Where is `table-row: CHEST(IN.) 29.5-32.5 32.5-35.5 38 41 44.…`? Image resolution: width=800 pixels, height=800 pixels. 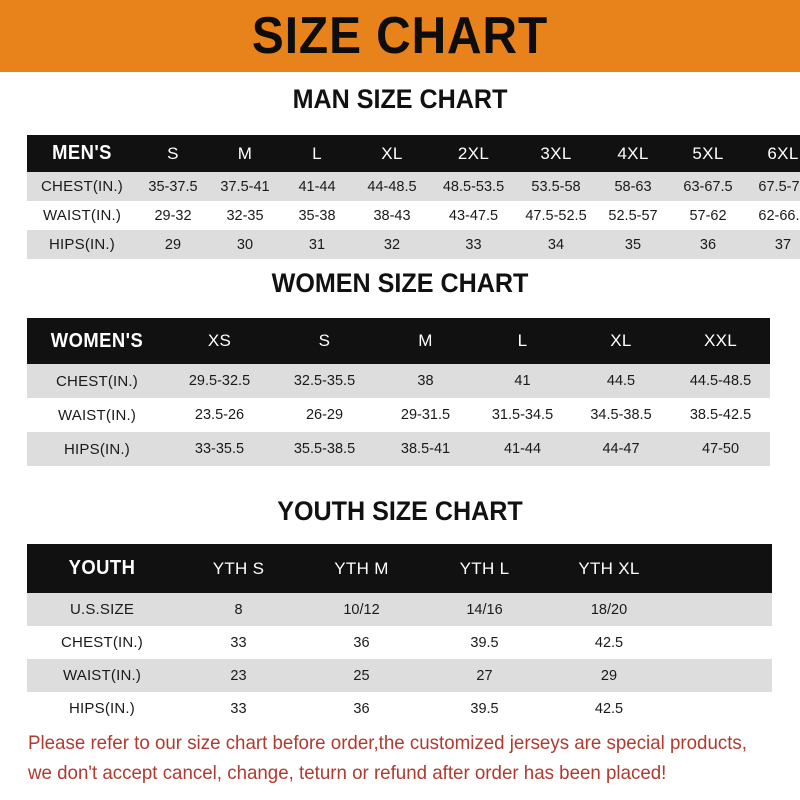 table-row: CHEST(IN.) 29.5-32.5 32.5-35.5 38 41 44.… is located at coordinates (398, 381).